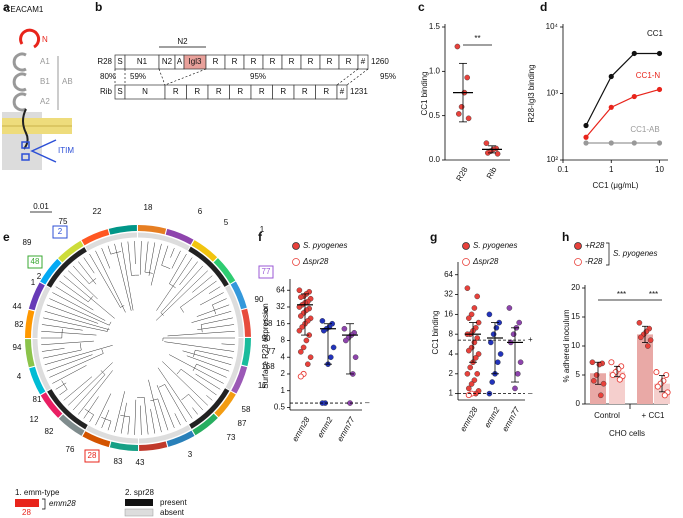 This screenshot has height=518, width=683. Describe the element at coordinates (6, 237) in the screenshot. I see `panel-label: e` at that location.